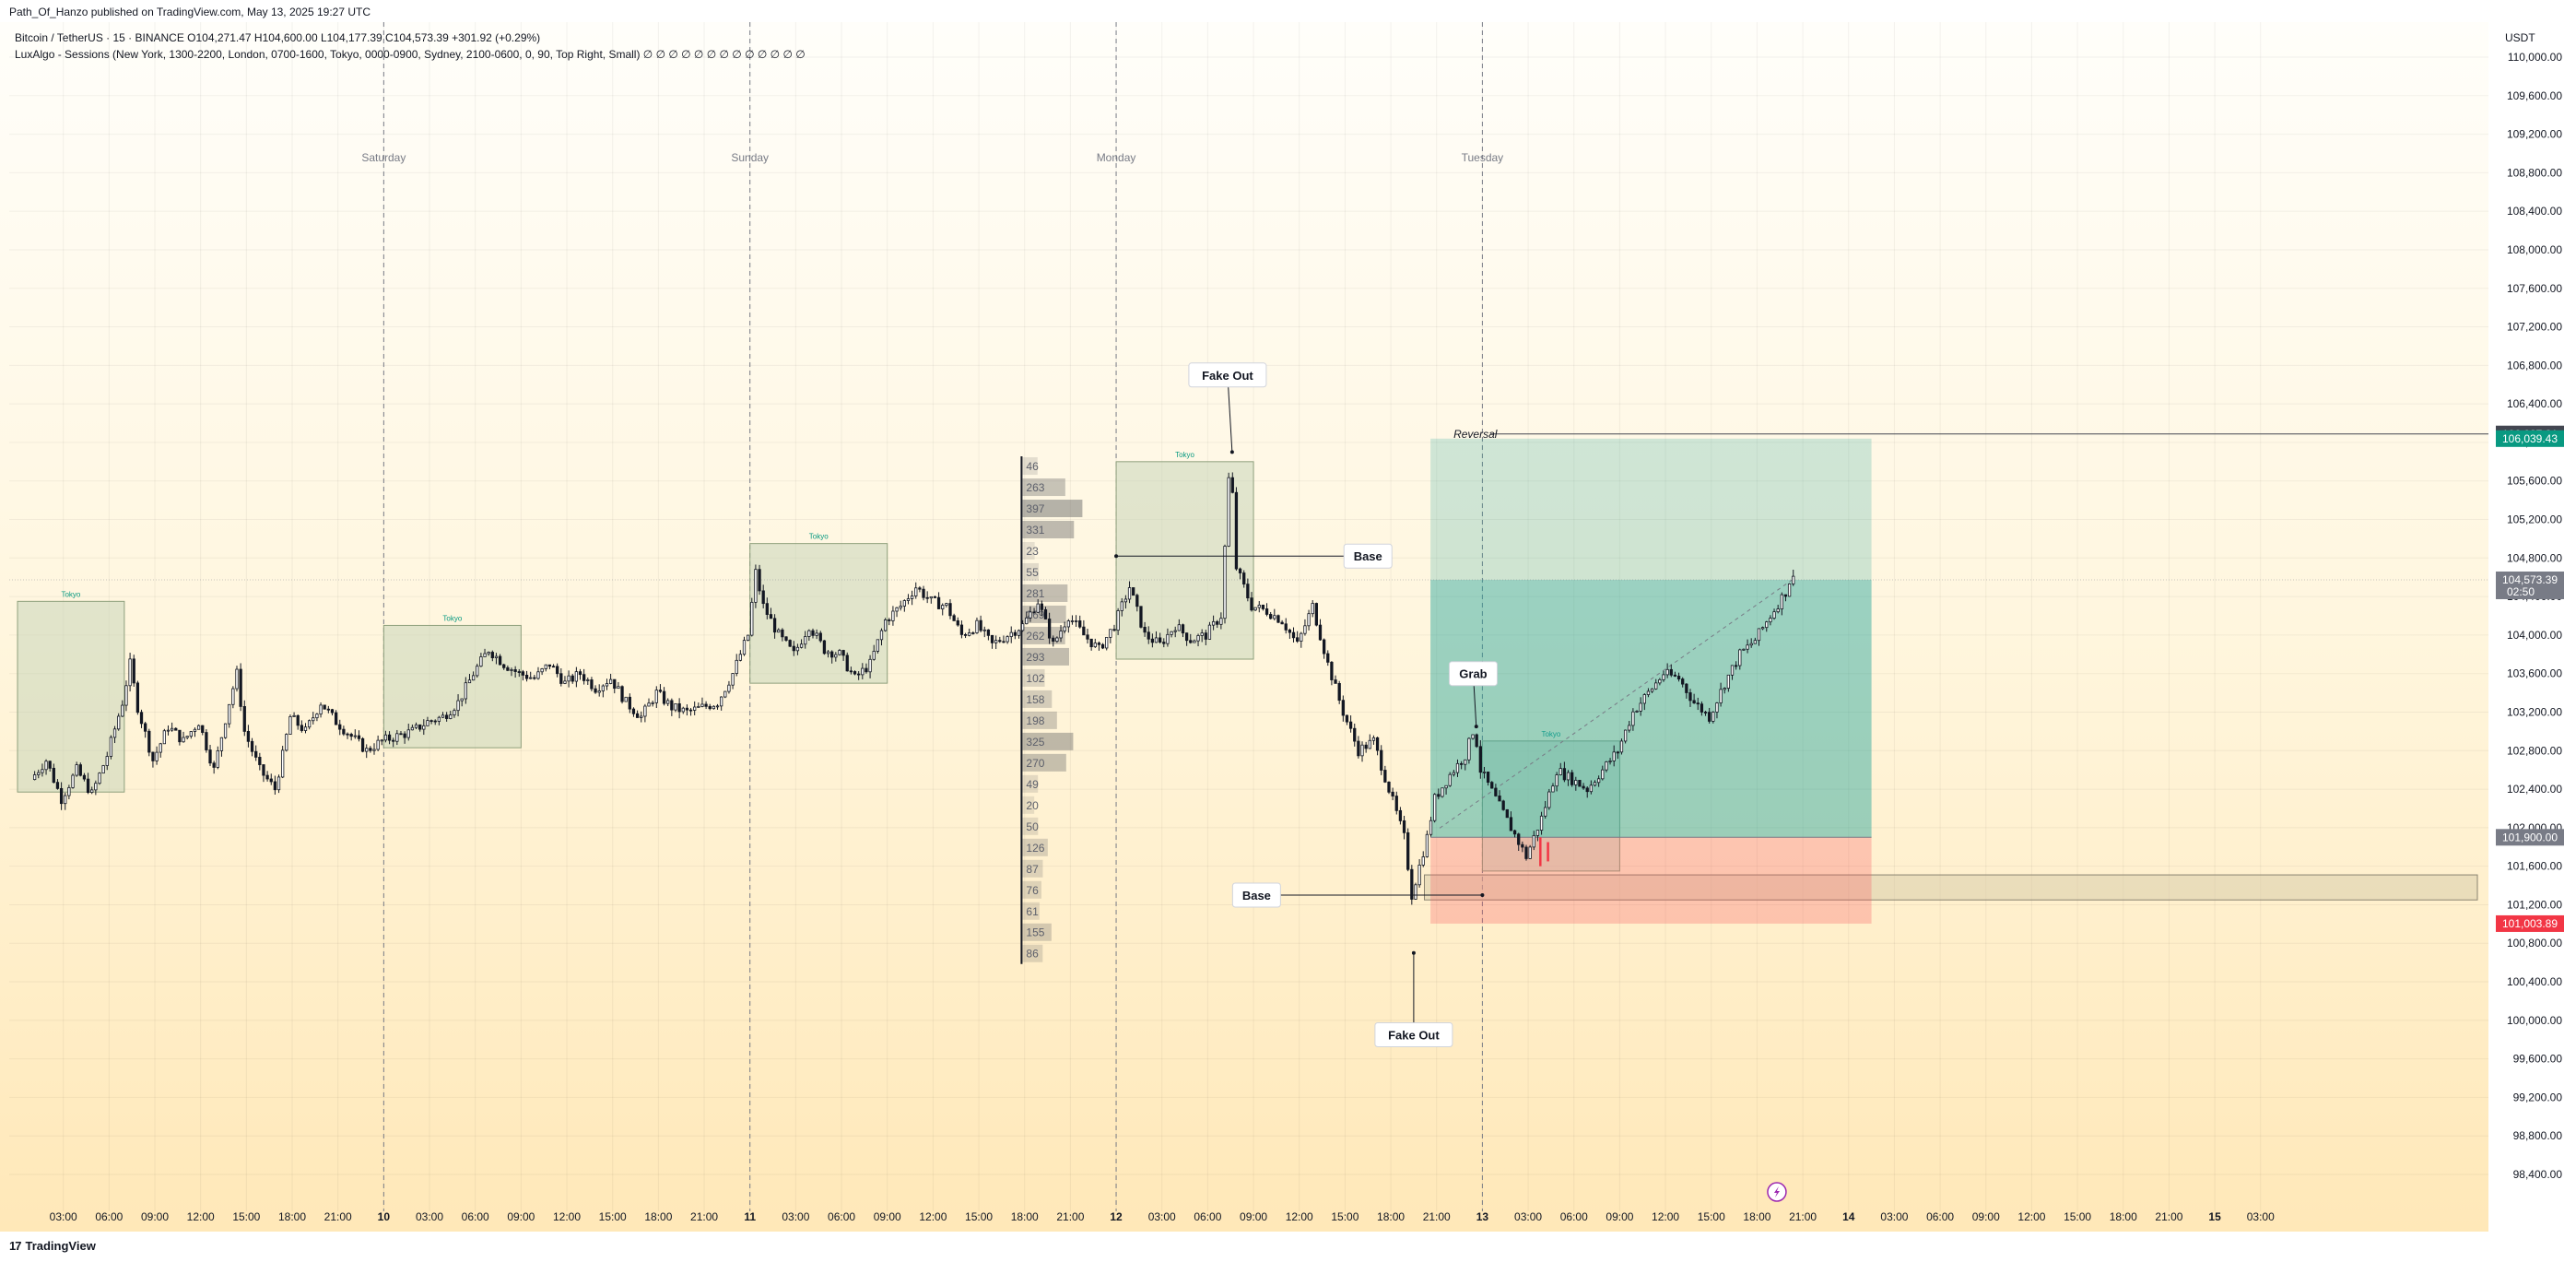  Describe the element at coordinates (1032, 466) in the screenshot. I see `volume-profile-value: 46` at that location.